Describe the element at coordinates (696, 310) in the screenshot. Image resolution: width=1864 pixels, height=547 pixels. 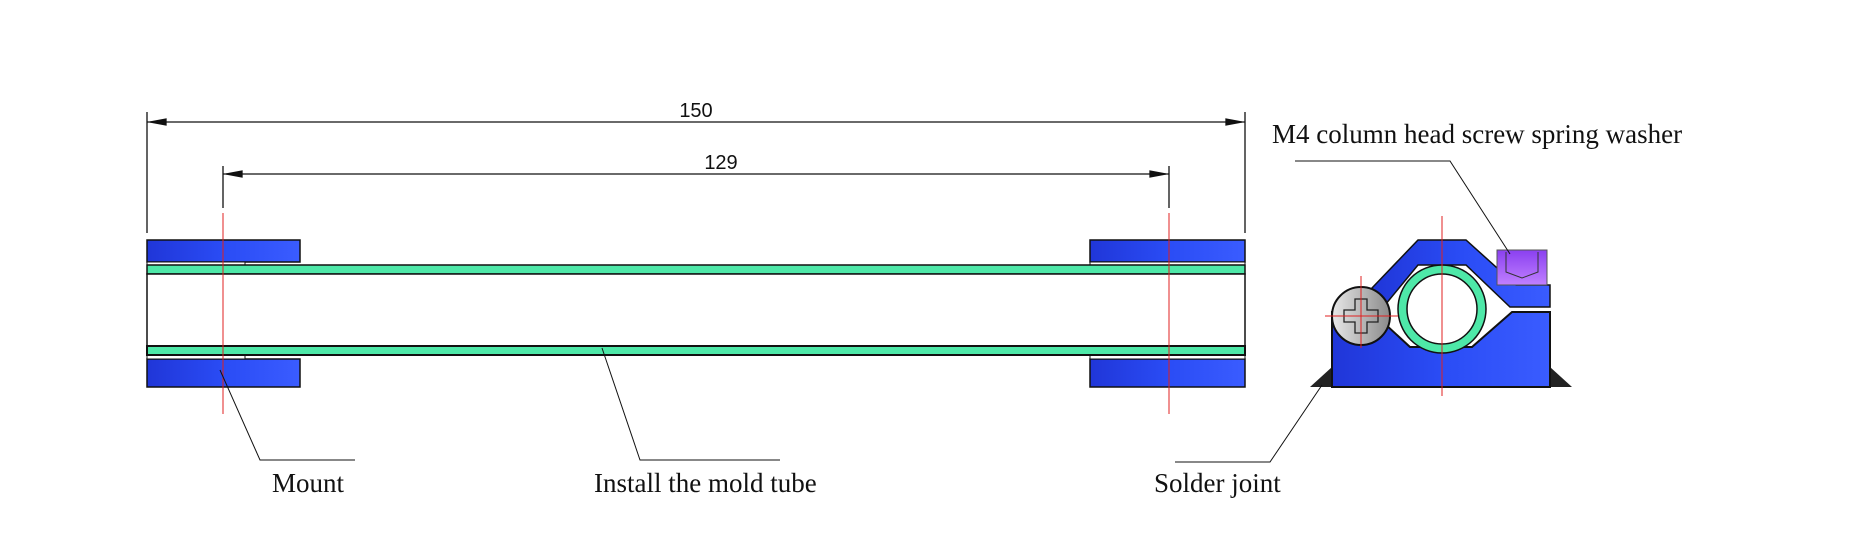
I see `tube-bore` at that location.